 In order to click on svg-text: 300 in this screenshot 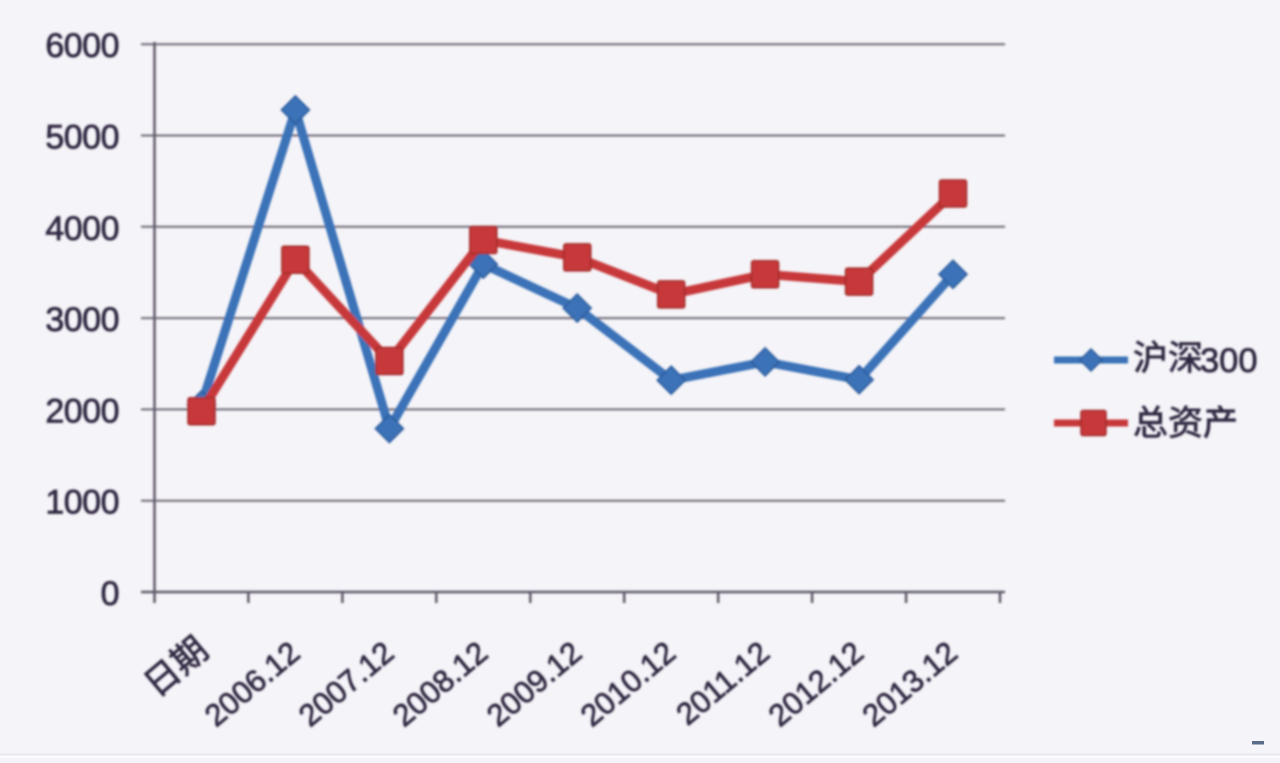, I will do `click(1229, 361)`.